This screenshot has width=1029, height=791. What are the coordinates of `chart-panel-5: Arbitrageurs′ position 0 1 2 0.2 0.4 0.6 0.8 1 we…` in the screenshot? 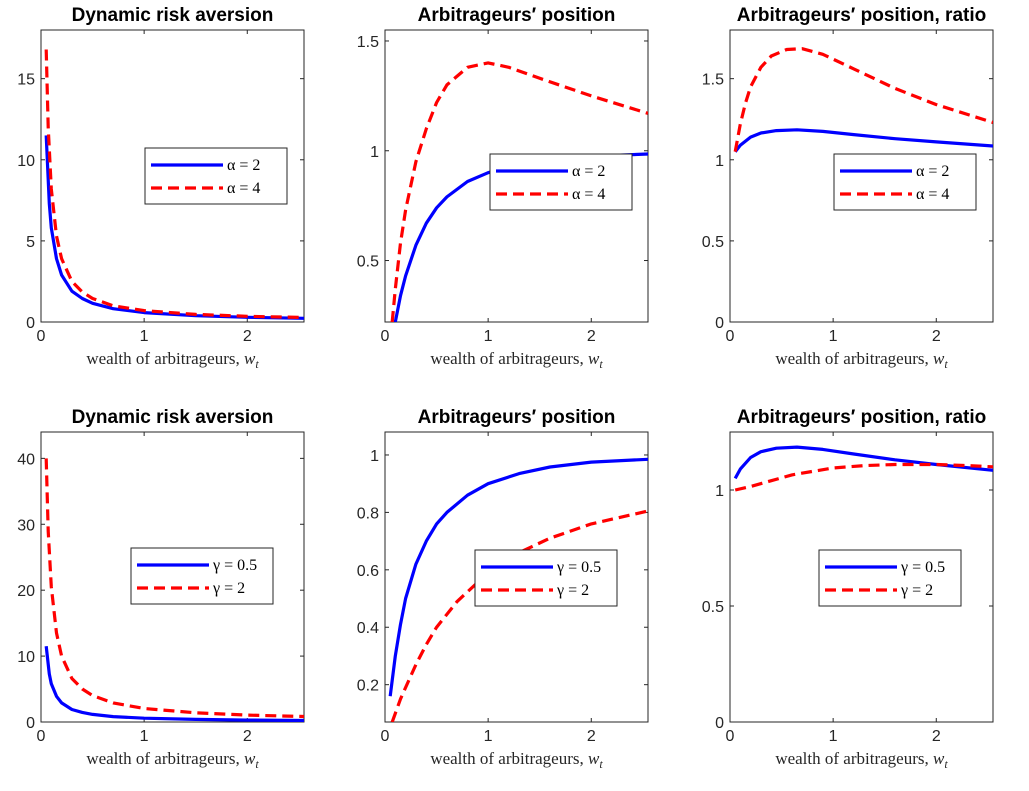 It's located at (503, 589).